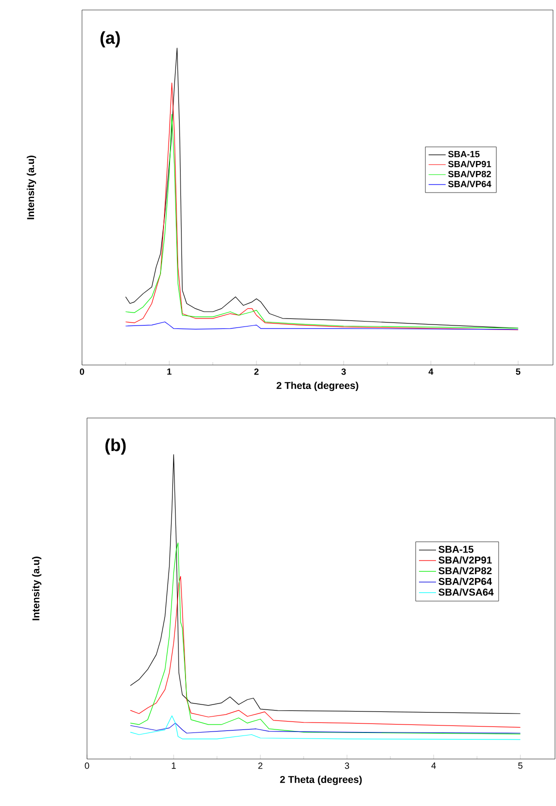  Describe the element at coordinates (465, 582) in the screenshot. I see `legend-label: SBA/V2P64` at that location.